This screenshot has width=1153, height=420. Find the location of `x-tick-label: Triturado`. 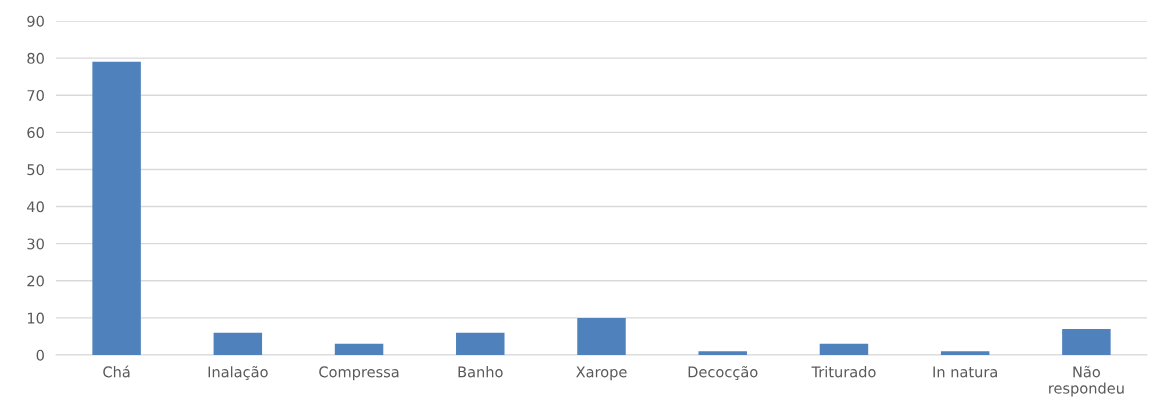

x-tick-label: Triturado is located at coordinates (843, 372).